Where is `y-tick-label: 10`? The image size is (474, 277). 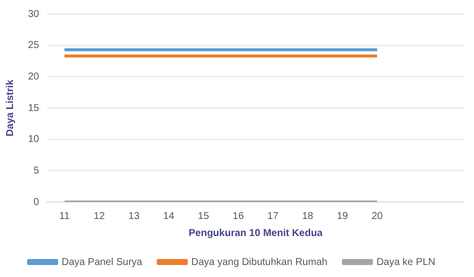
y-tick-label: 10 is located at coordinates (34, 140).